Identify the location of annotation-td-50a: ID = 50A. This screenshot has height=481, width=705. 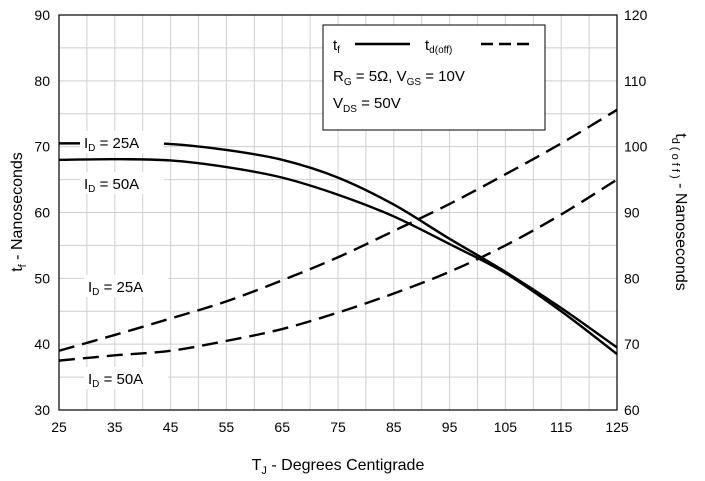
(115, 380).